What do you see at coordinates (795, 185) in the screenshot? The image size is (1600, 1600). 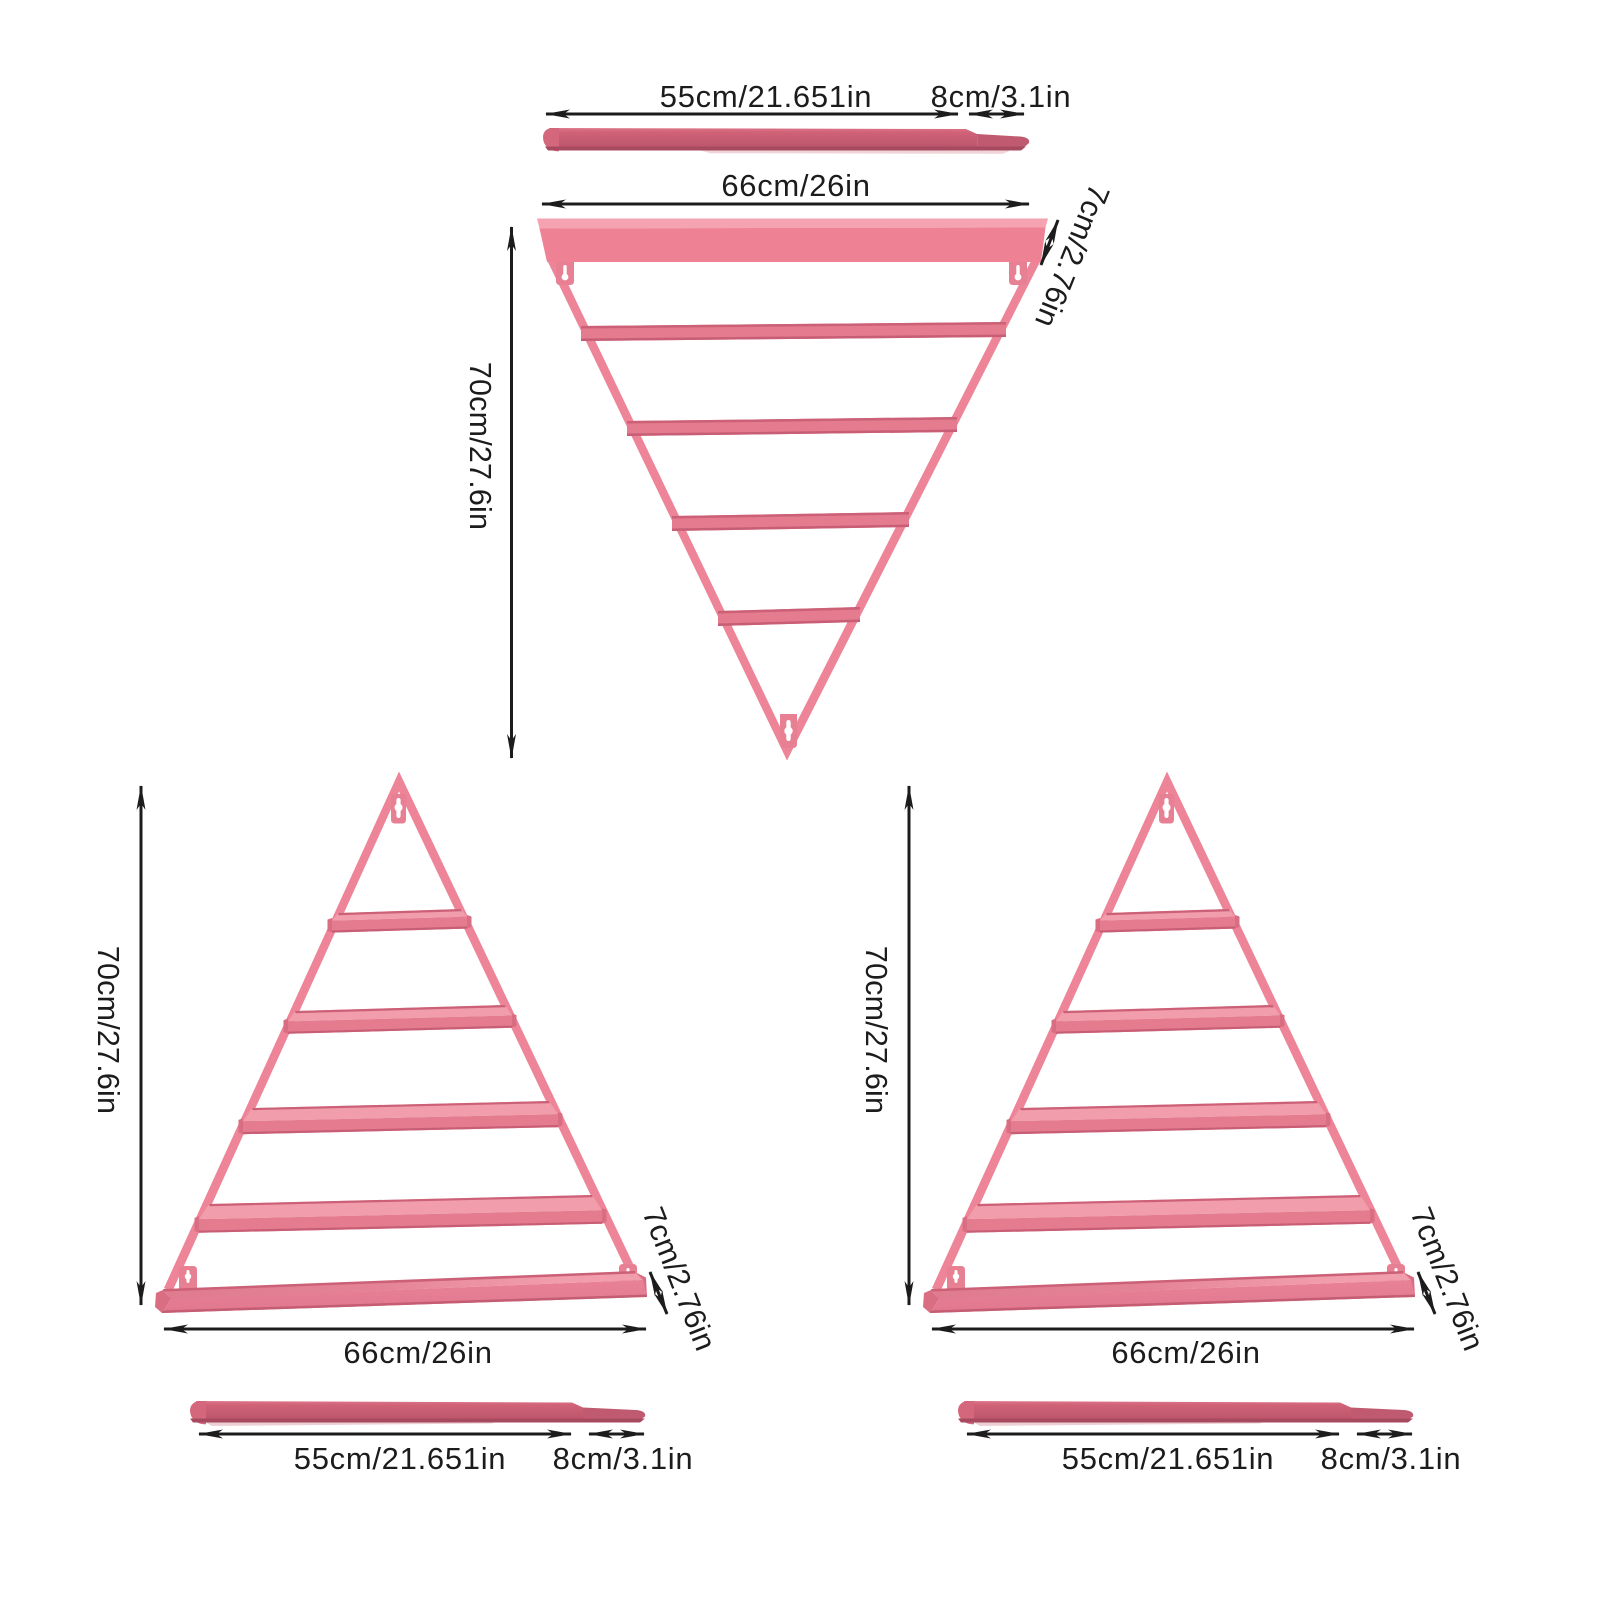 I see `svg-text: 66cm/26in` at bounding box center [795, 185].